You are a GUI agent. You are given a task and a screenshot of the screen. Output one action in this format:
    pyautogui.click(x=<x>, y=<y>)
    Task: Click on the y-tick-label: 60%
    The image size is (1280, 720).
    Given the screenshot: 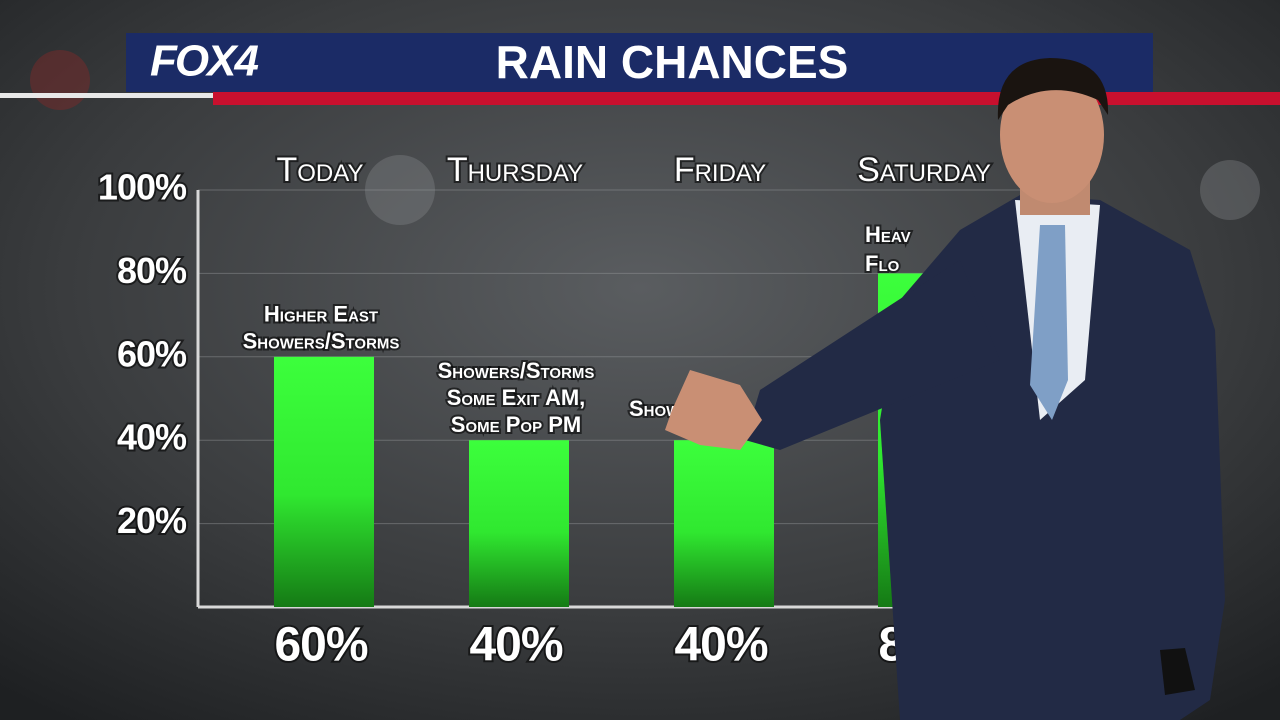 What is the action you would take?
    pyautogui.click(x=152, y=353)
    